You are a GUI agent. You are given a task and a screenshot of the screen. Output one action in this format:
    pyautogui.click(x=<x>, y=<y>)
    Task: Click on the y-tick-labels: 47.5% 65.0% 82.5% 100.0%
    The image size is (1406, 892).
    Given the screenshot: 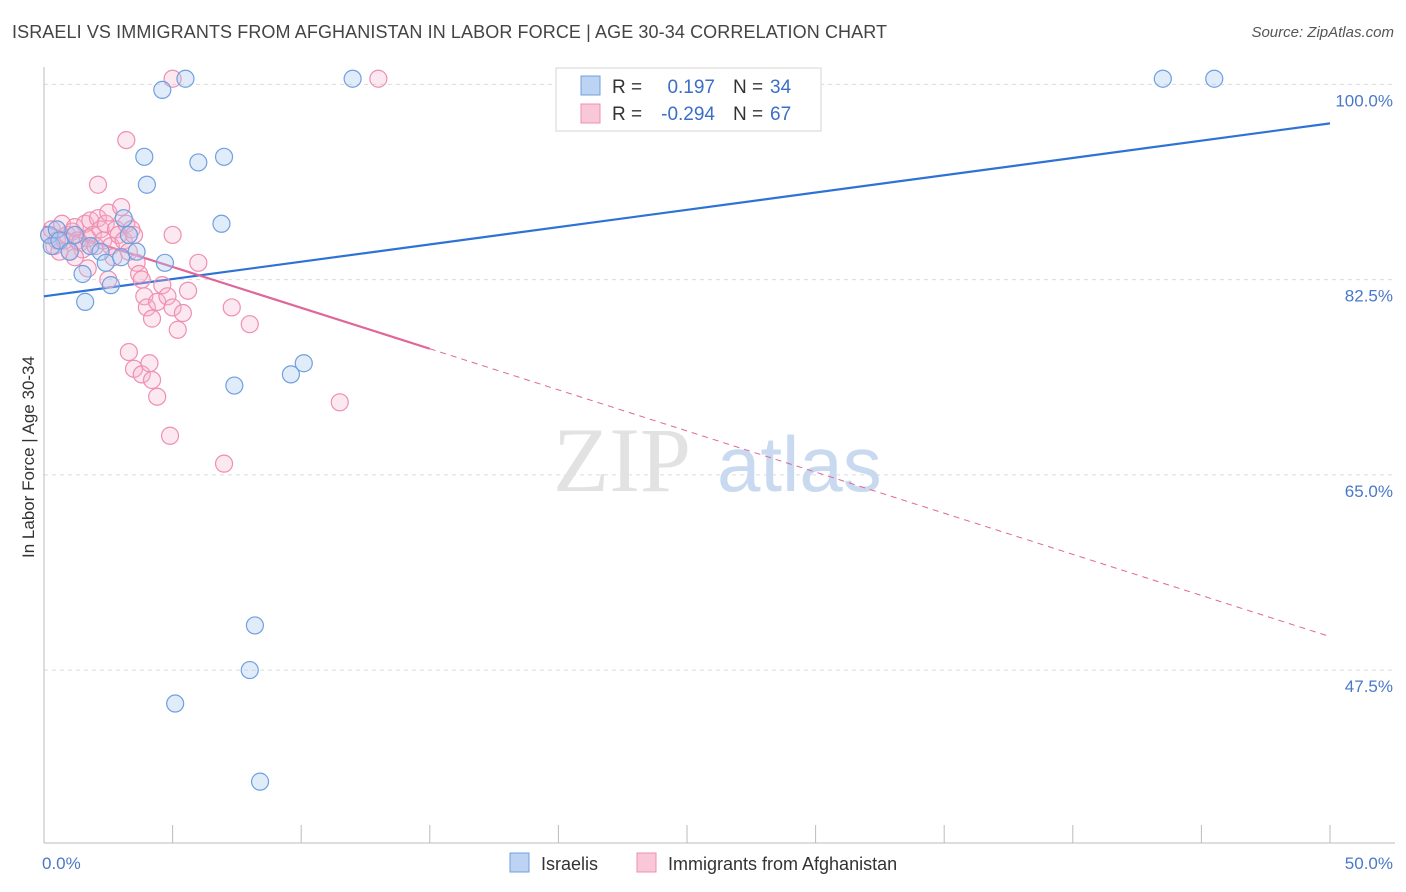 What is the action you would take?
    pyautogui.click(x=1364, y=393)
    